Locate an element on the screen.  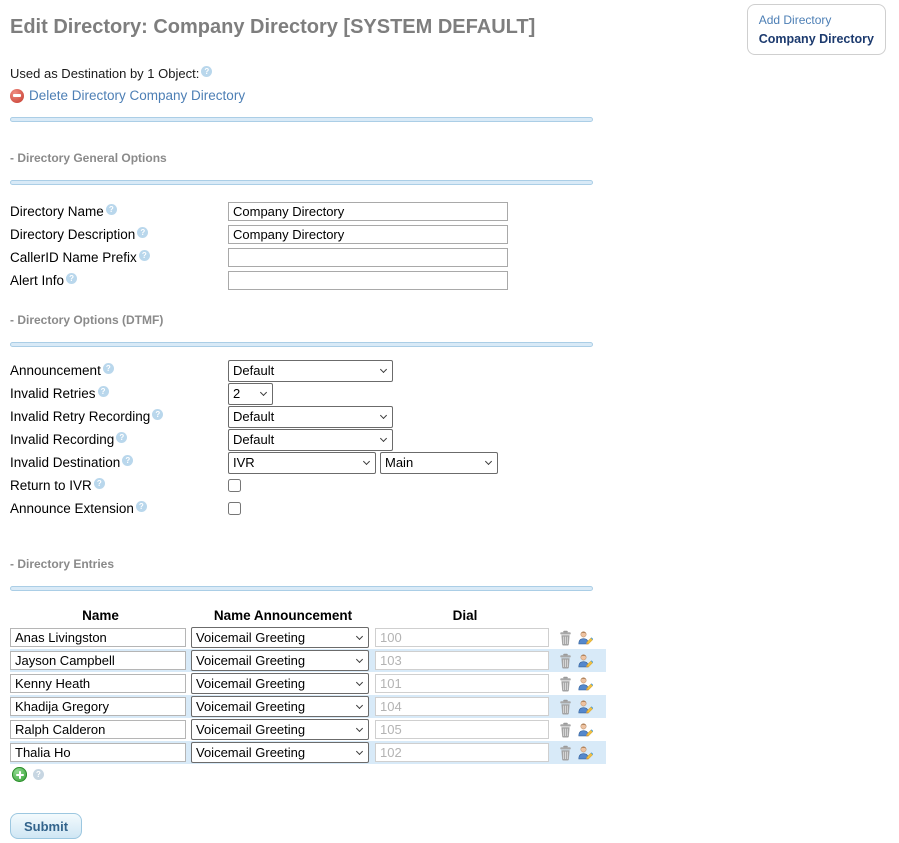
add-entry-row: ? is located at coordinates (305, 774).